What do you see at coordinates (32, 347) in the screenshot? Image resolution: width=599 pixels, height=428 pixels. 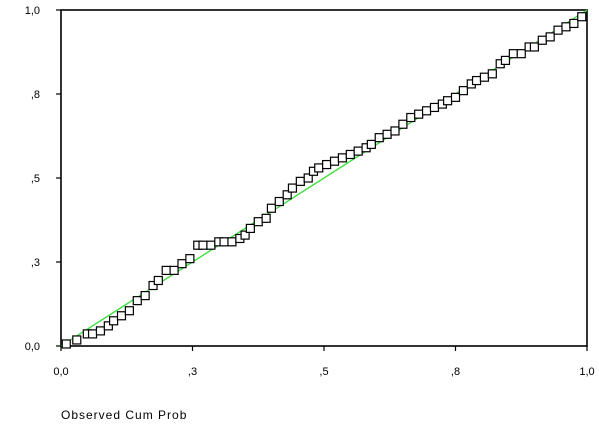 I see `y-tick-label: 0,0` at bounding box center [32, 347].